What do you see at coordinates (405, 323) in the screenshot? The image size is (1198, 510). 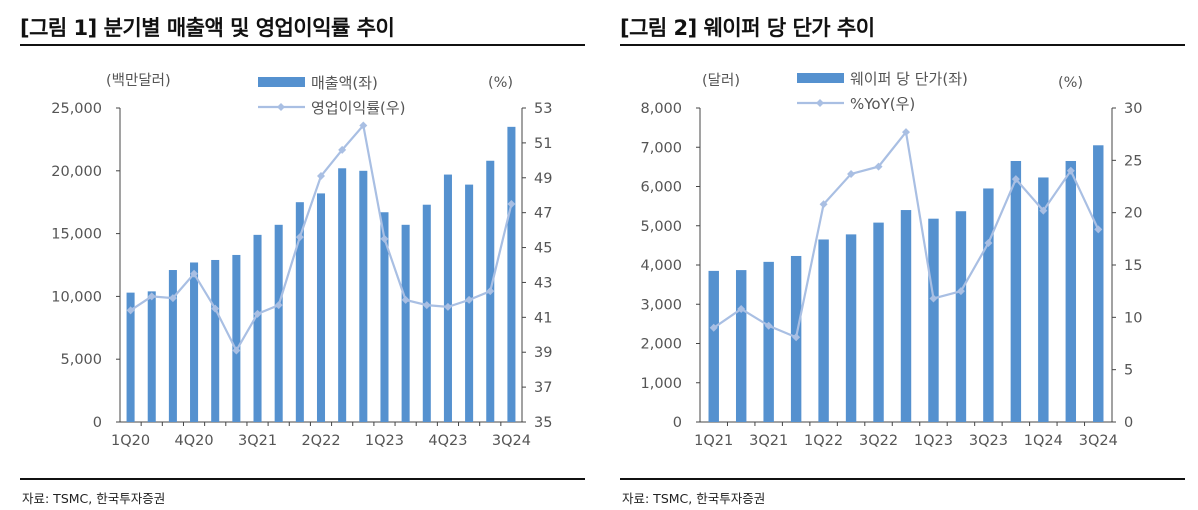 I see `bar-2Q23` at bounding box center [405, 323].